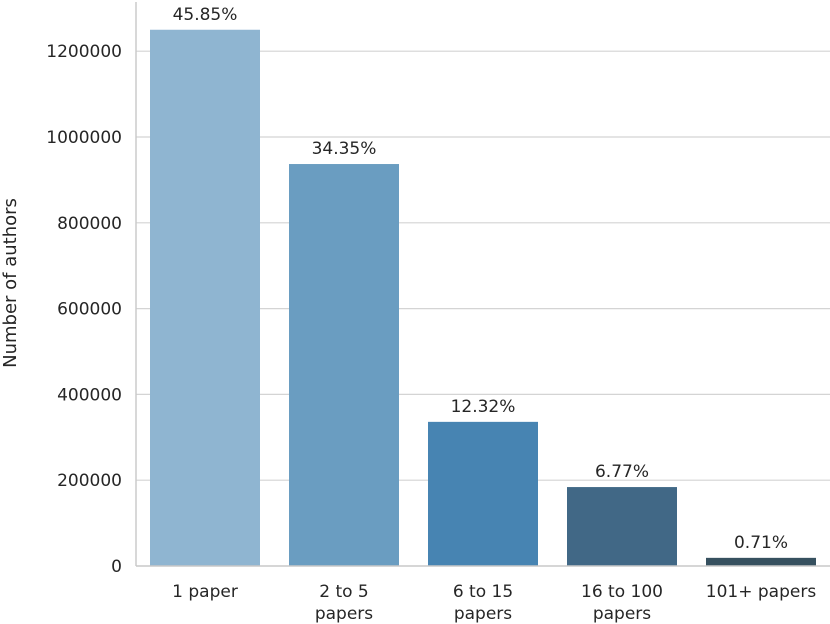 This screenshot has height=624, width=830. Describe the element at coordinates (344, 149) in the screenshot. I see `bar-value-label: 34.35%` at that location.